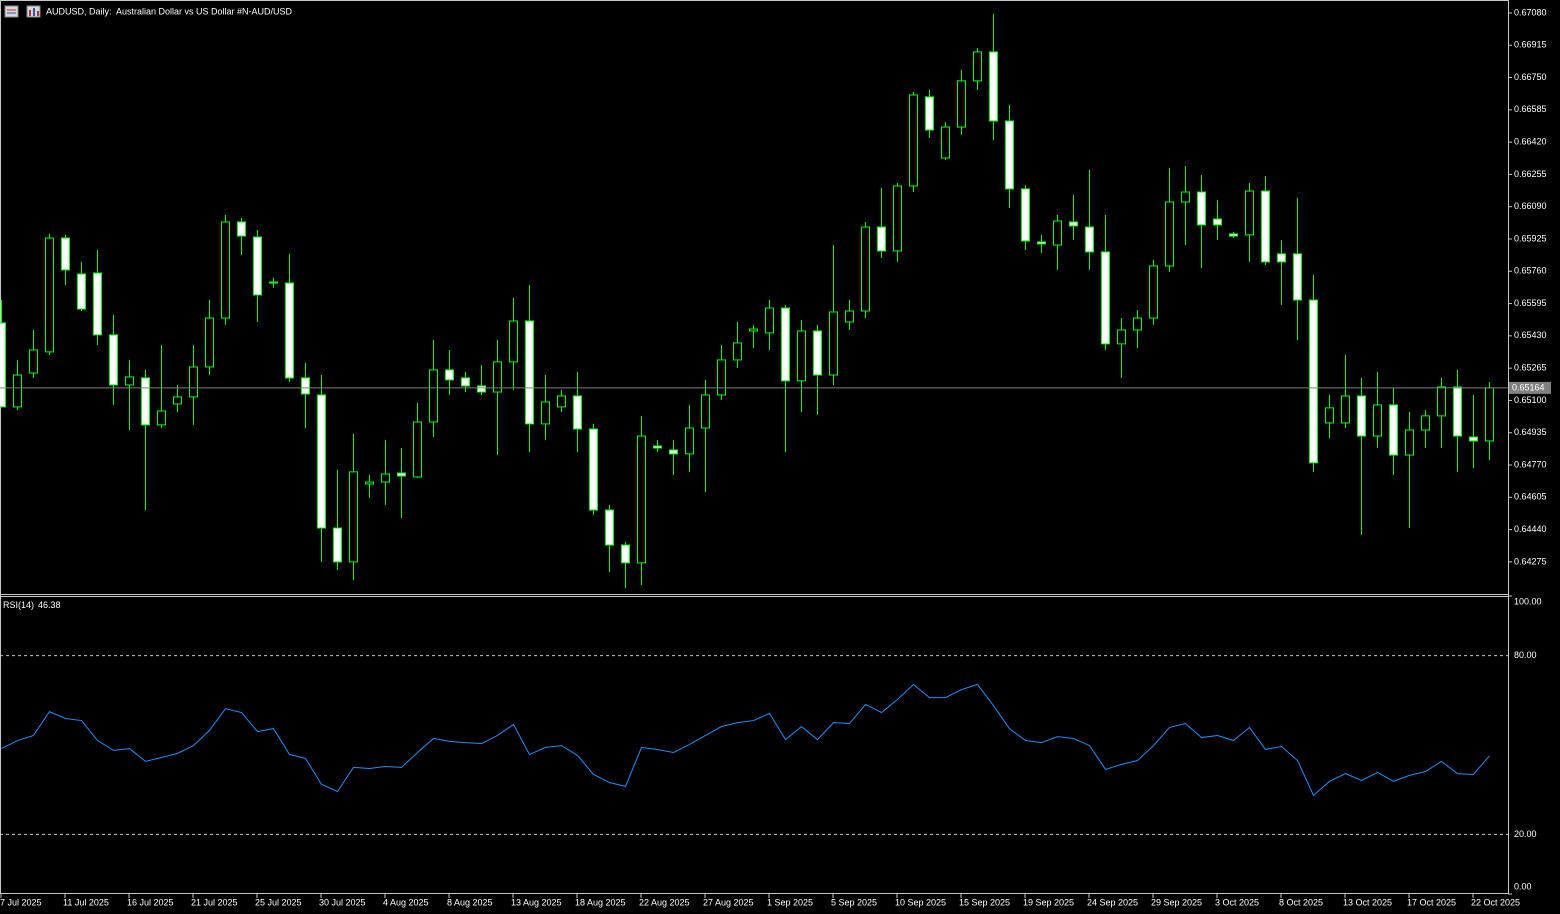  I want to click on y-tick-label: 0.65760, so click(1530, 271).